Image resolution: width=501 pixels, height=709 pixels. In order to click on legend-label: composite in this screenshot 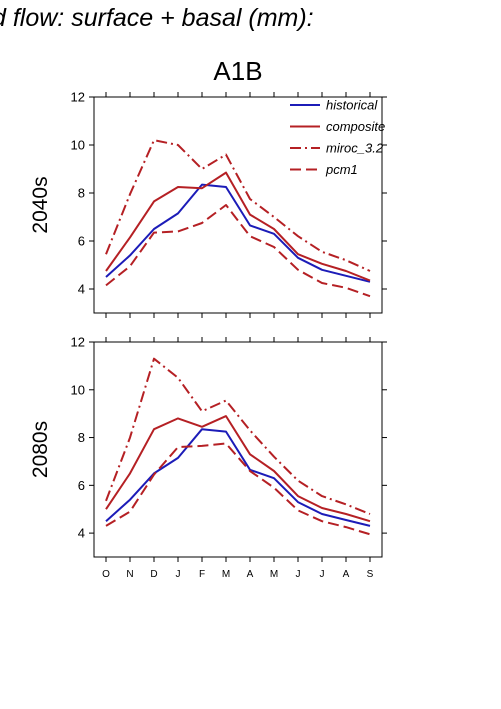, I will do `click(355, 126)`.